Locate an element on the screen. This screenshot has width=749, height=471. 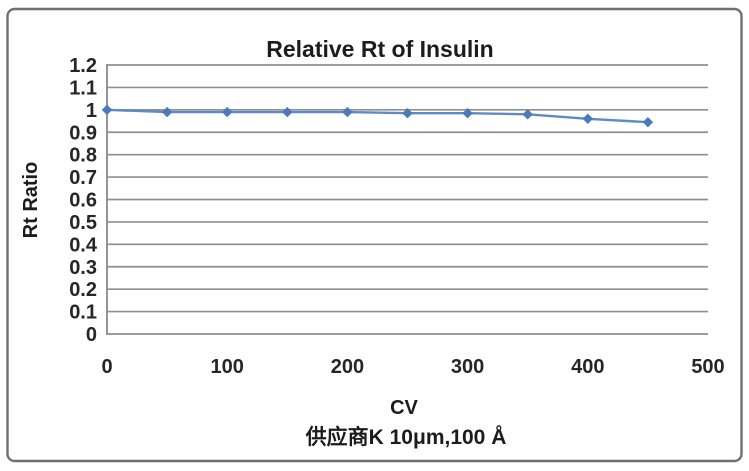
y-axis-tick-label: 0.4 is located at coordinates (83, 245).